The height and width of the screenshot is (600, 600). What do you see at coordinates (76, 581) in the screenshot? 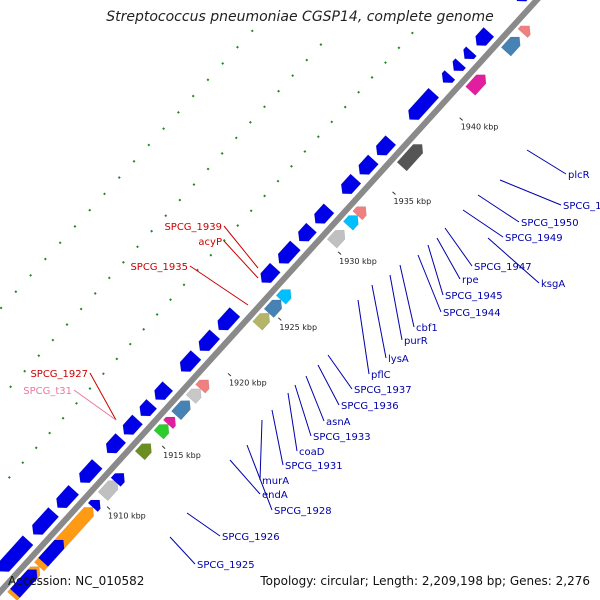
I see `accession-text: Accession: NC_010582` at bounding box center [76, 581].